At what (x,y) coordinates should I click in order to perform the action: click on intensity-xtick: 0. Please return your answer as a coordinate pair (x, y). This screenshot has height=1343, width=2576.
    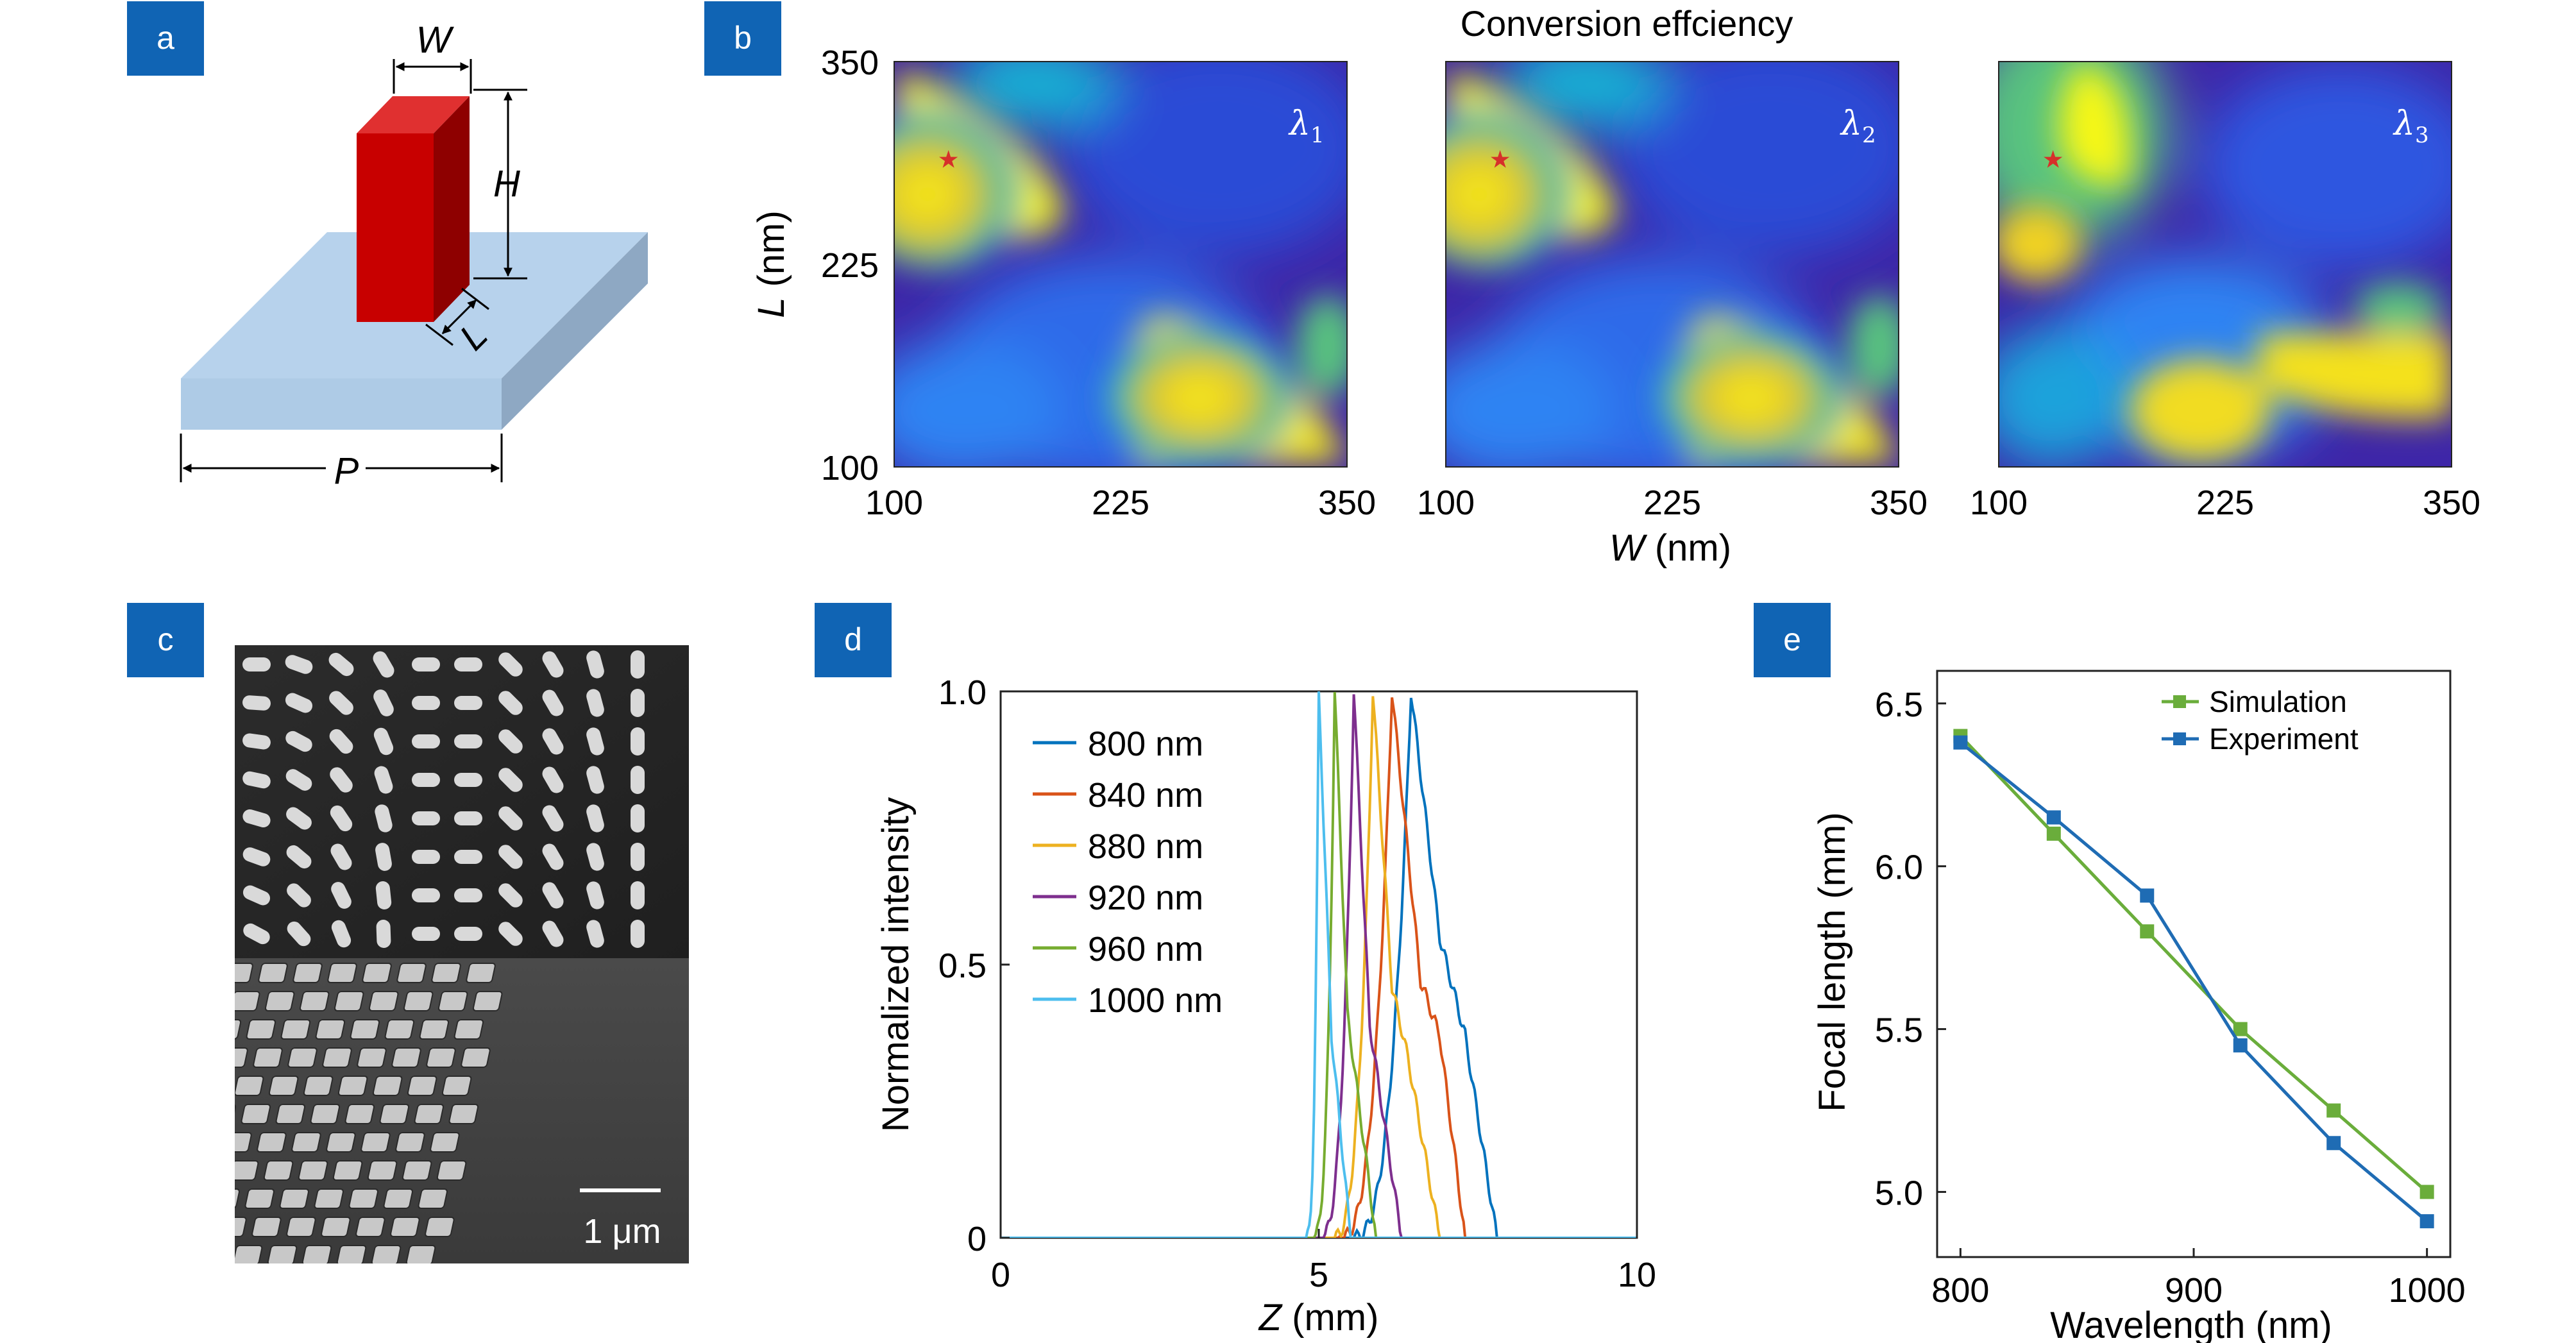
    Looking at the image, I should click on (1000, 1275).